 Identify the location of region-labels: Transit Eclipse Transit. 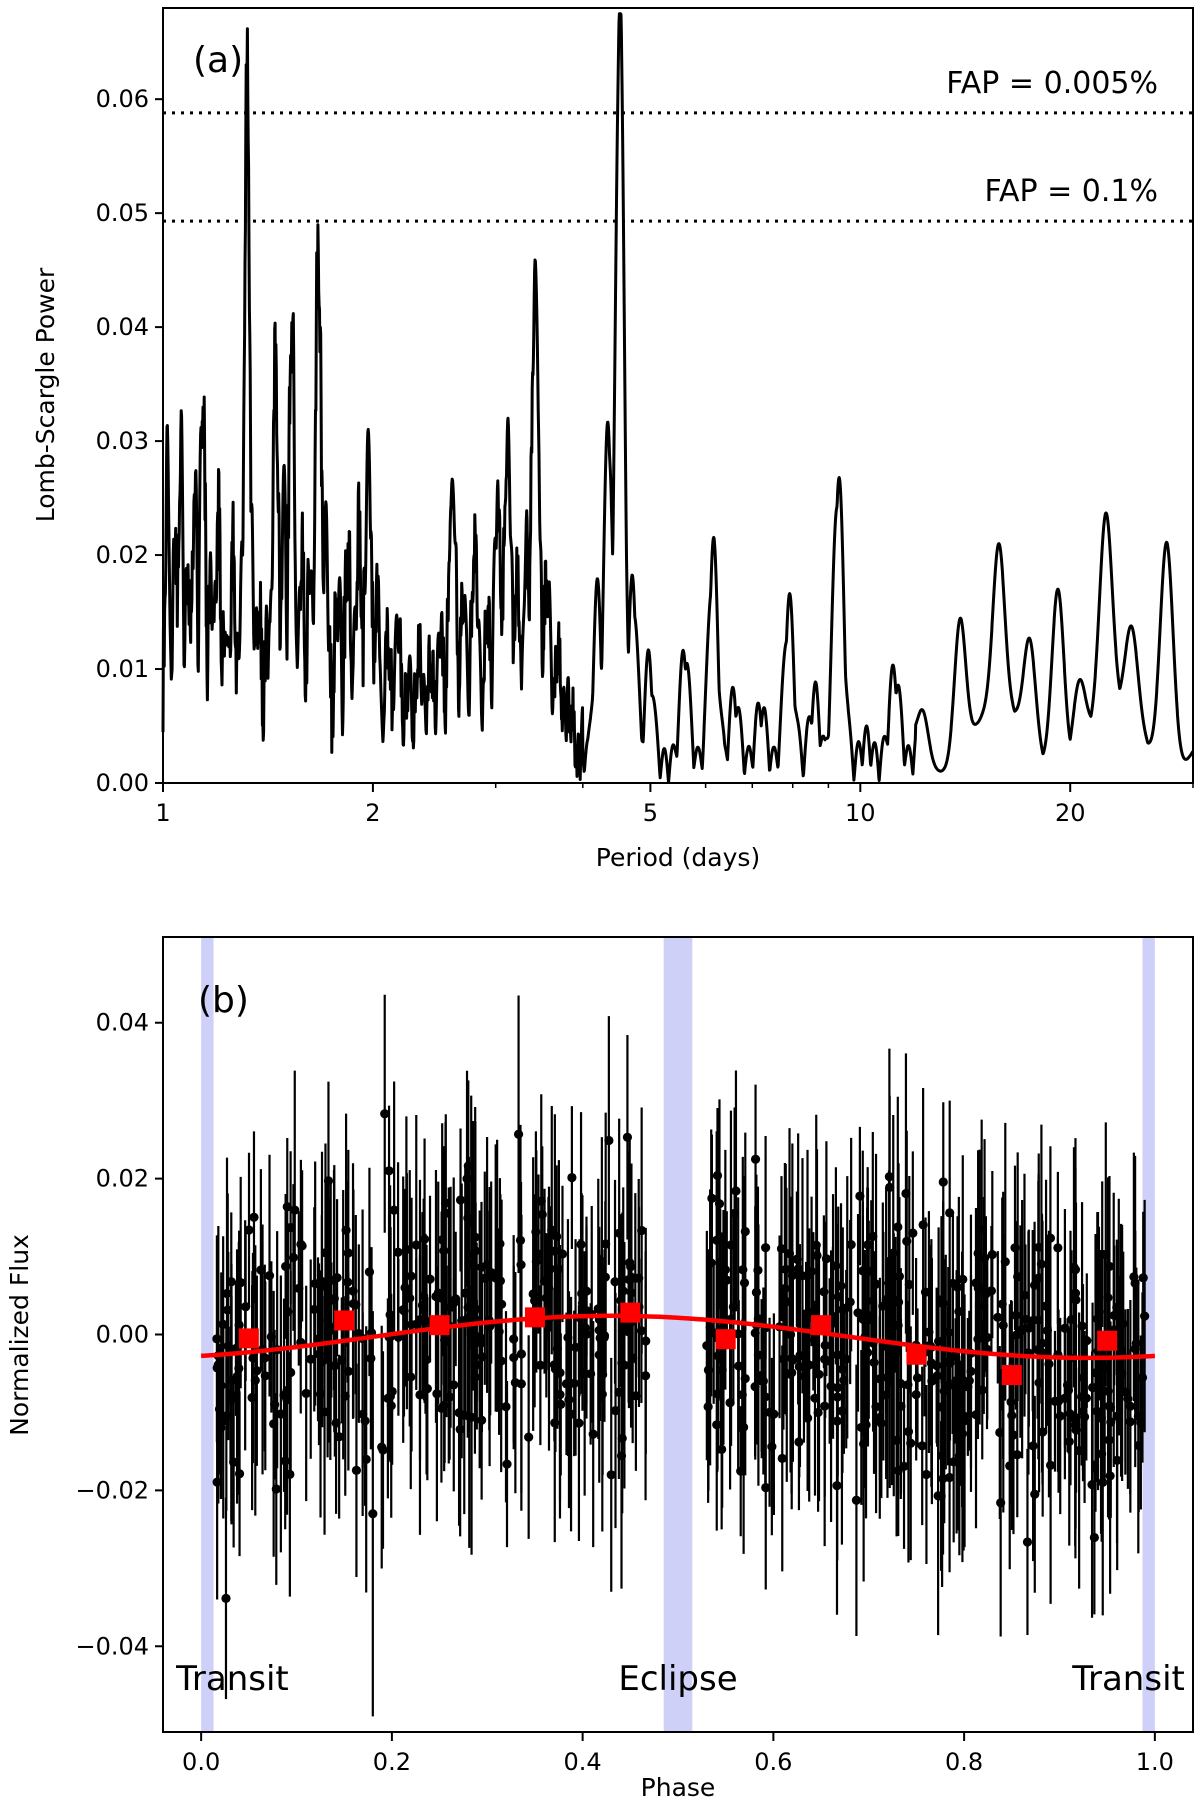
(680, 1679).